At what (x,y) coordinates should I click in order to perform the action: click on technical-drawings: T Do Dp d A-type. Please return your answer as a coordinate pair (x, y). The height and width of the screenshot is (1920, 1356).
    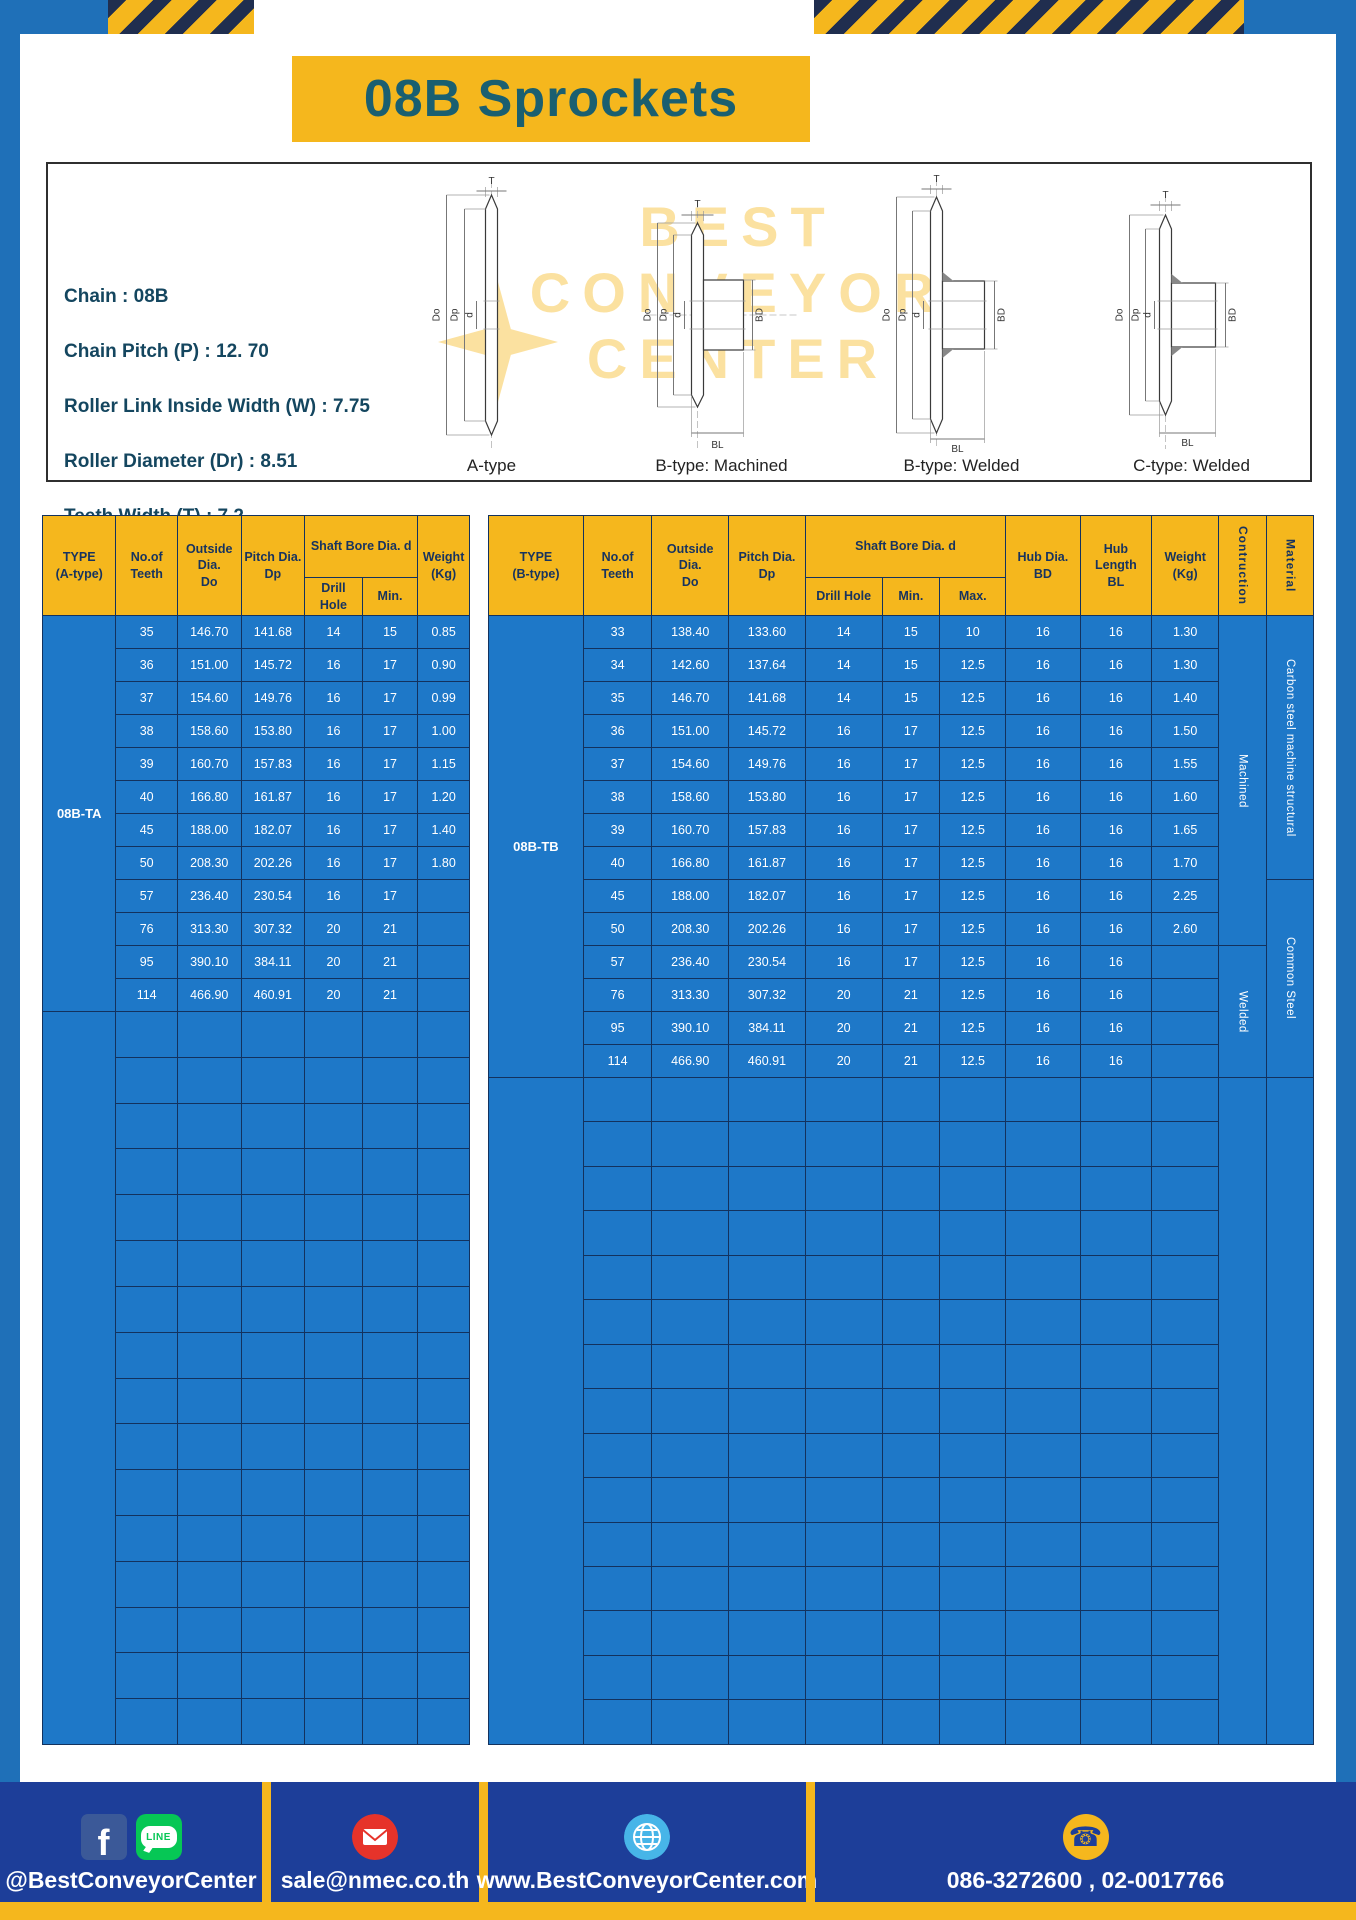
    Looking at the image, I should click on (844, 324).